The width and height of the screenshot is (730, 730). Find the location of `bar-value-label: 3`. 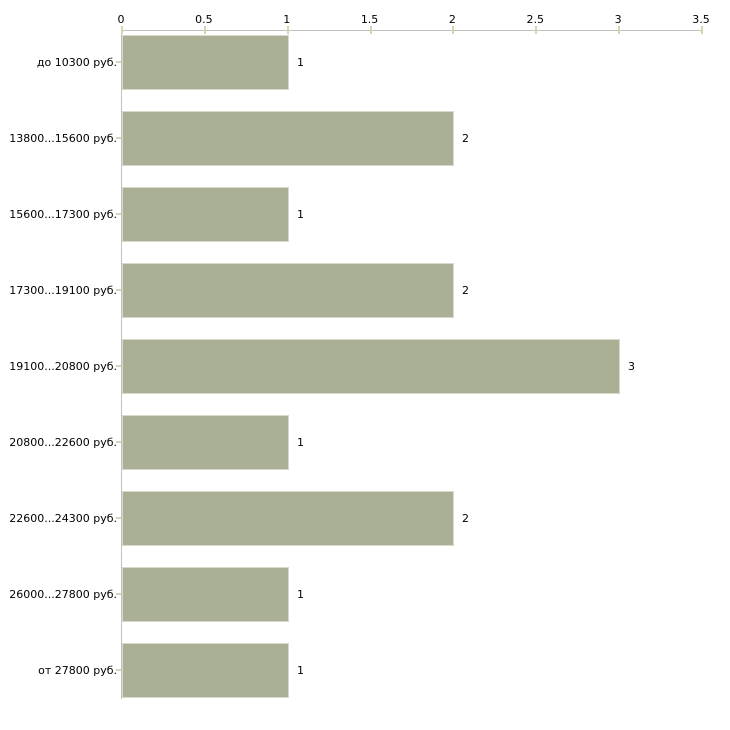

bar-value-label: 3 is located at coordinates (631, 366).